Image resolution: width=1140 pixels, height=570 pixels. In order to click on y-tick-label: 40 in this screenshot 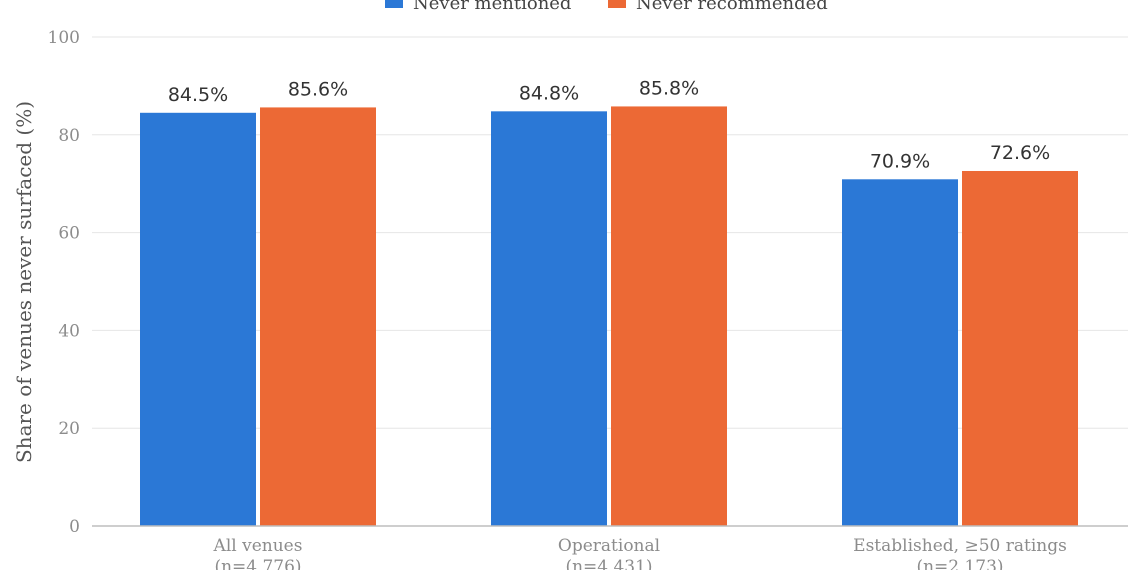, I will do `click(69, 331)`.